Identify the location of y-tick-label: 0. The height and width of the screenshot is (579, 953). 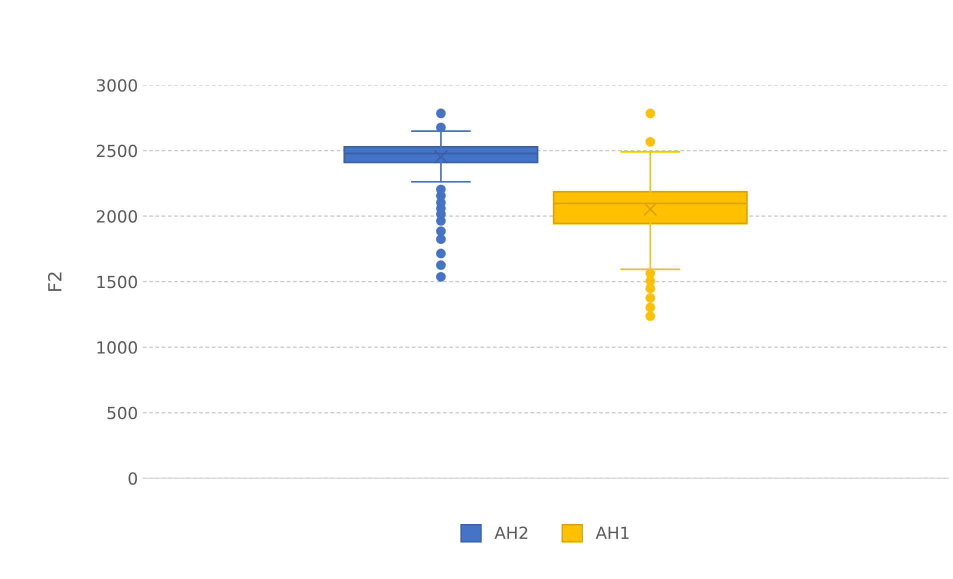
(132, 478).